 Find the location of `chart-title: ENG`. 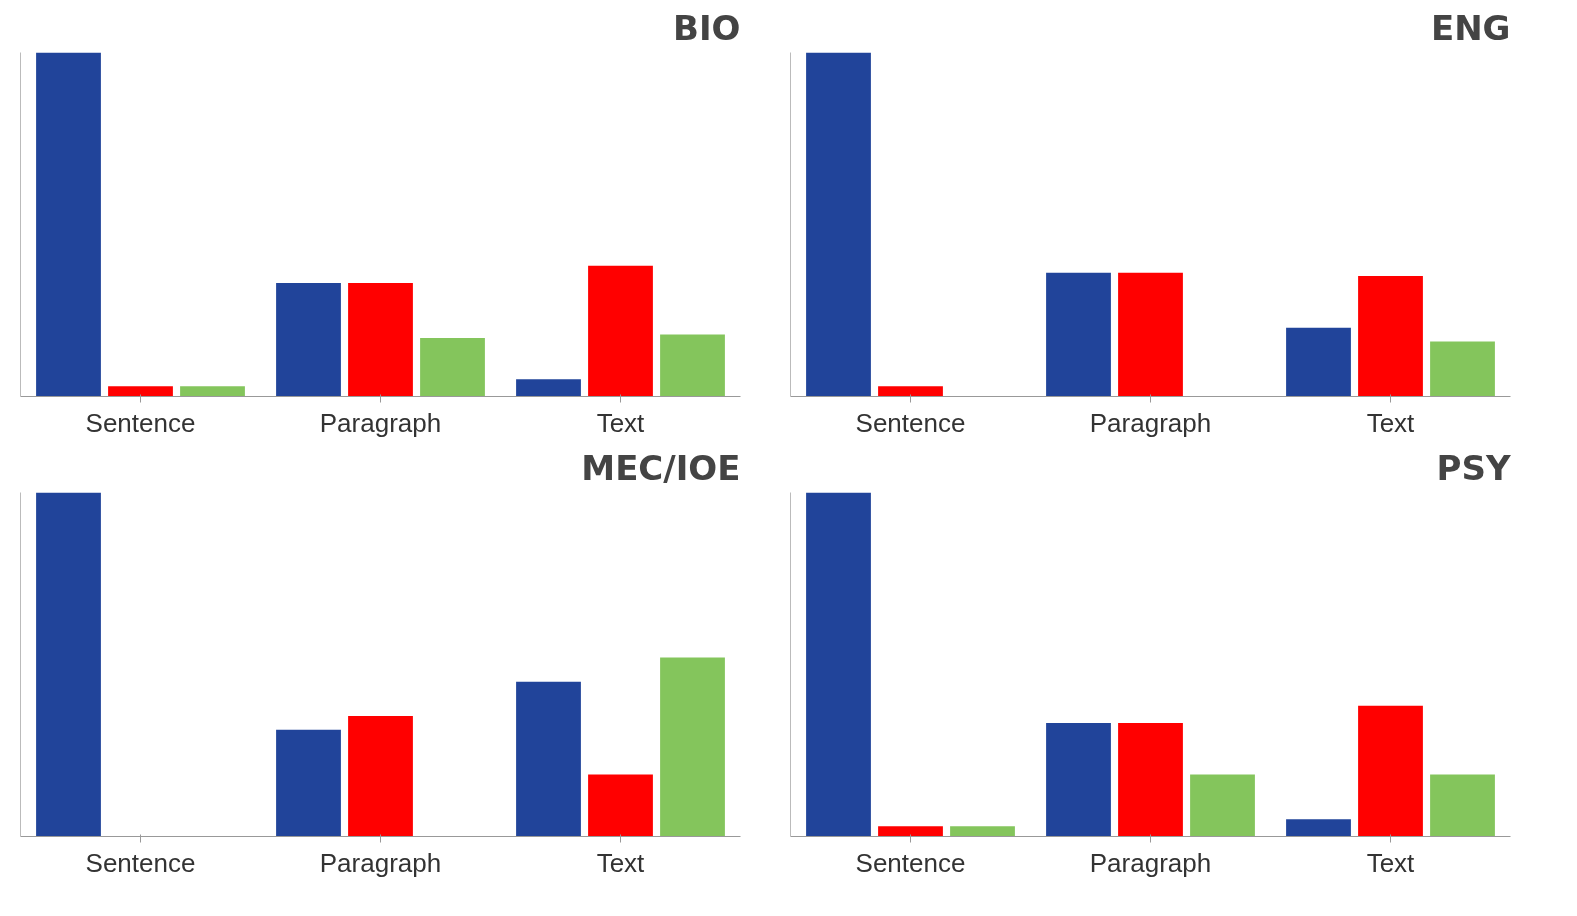

chart-title: ENG is located at coordinates (1470, 27).